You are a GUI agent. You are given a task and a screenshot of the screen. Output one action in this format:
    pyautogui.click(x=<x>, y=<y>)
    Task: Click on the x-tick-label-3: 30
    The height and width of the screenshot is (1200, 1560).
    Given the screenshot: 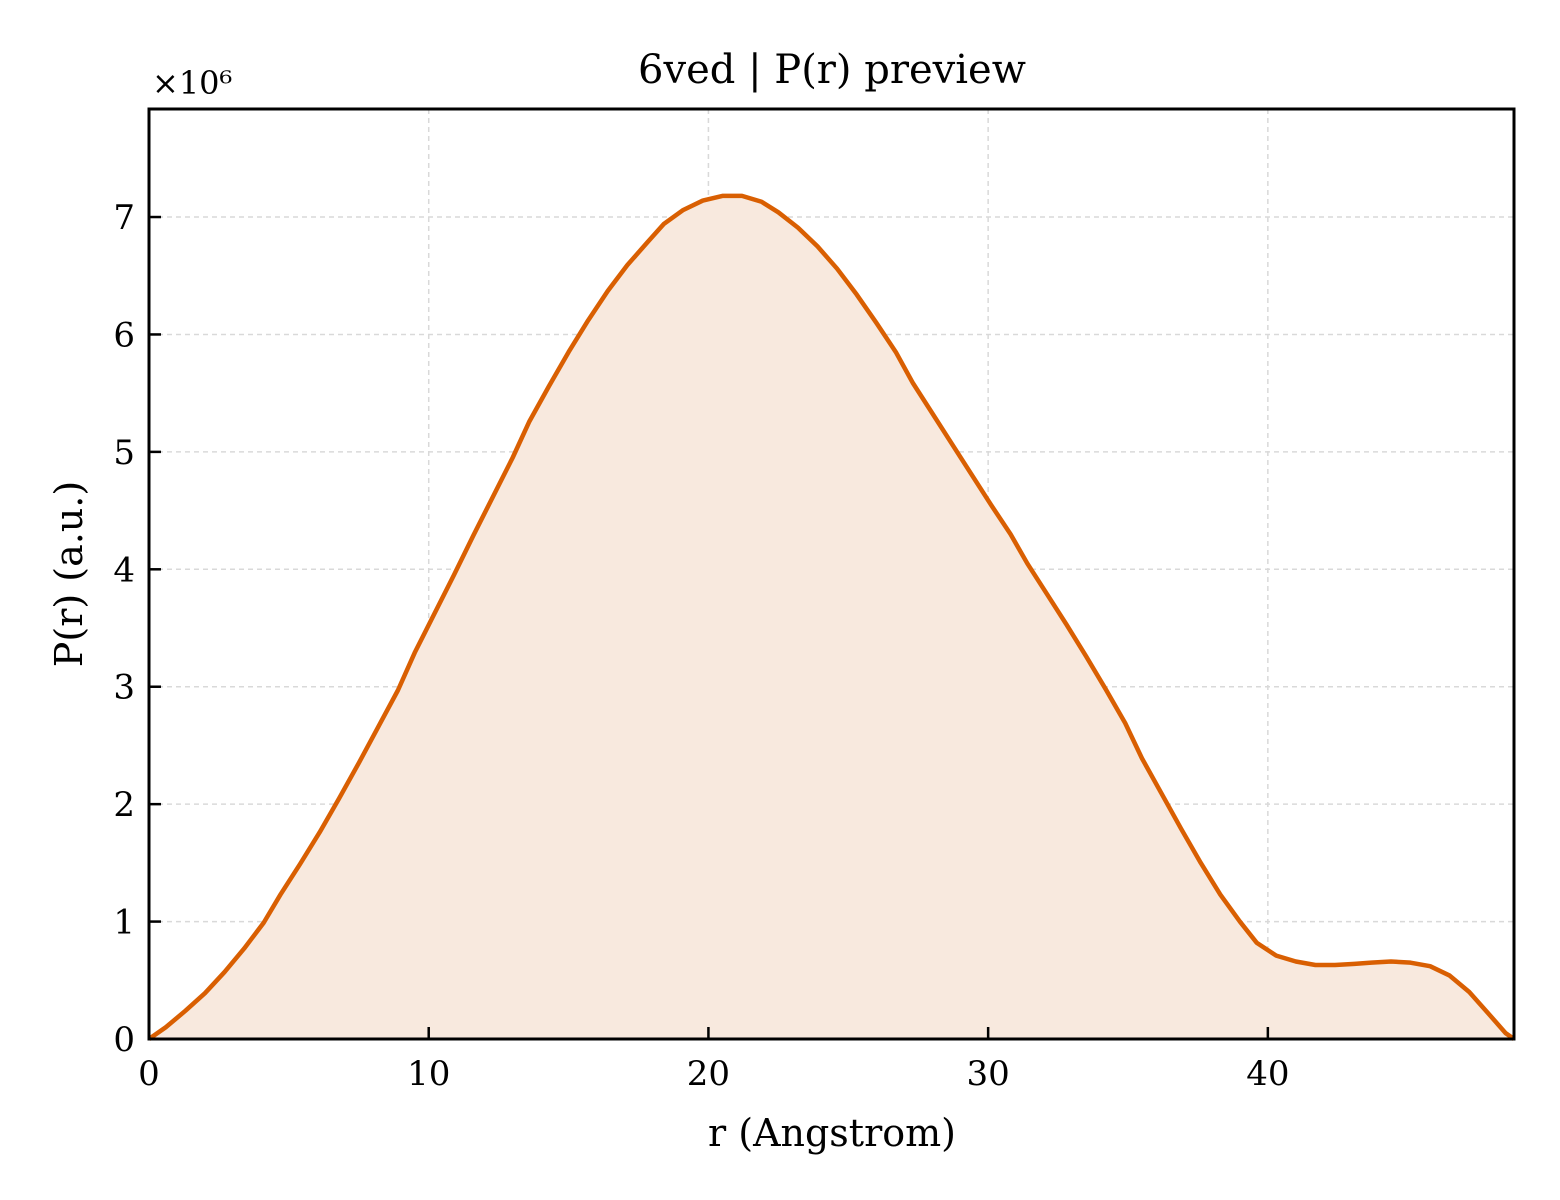 What is the action you would take?
    pyautogui.click(x=988, y=1074)
    